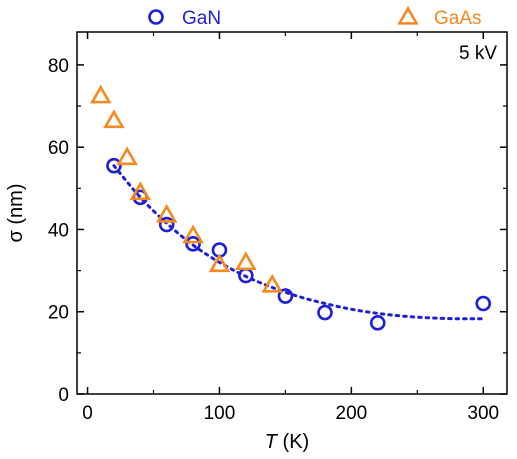  What do you see at coordinates (58, 230) in the screenshot?
I see `y-tick-label: 40` at bounding box center [58, 230].